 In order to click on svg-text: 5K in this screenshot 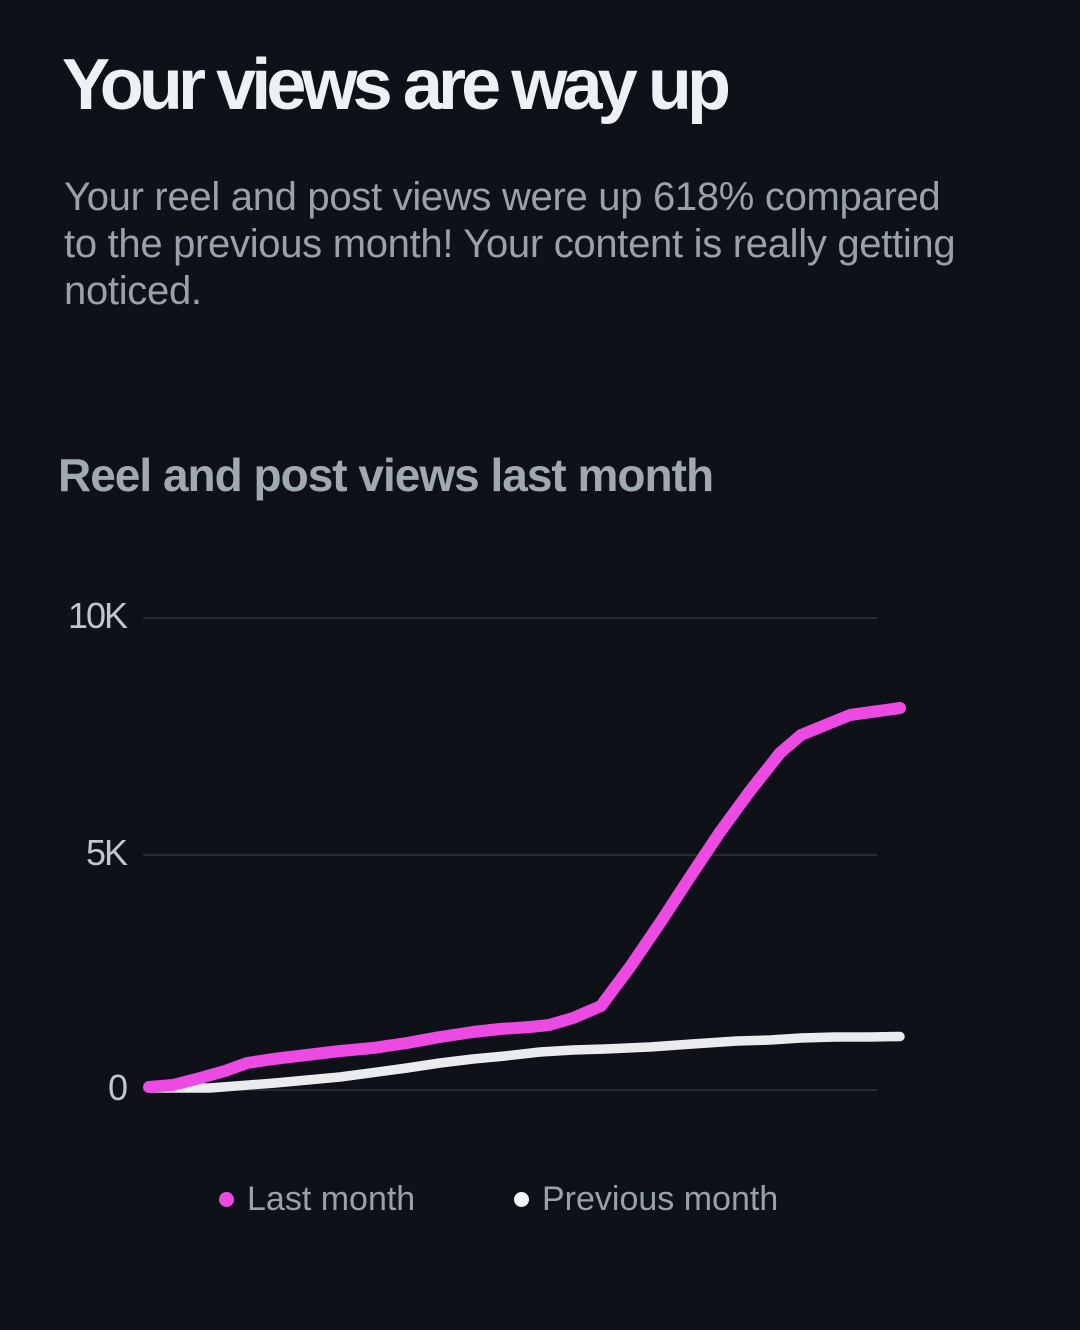, I will do `click(107, 852)`.